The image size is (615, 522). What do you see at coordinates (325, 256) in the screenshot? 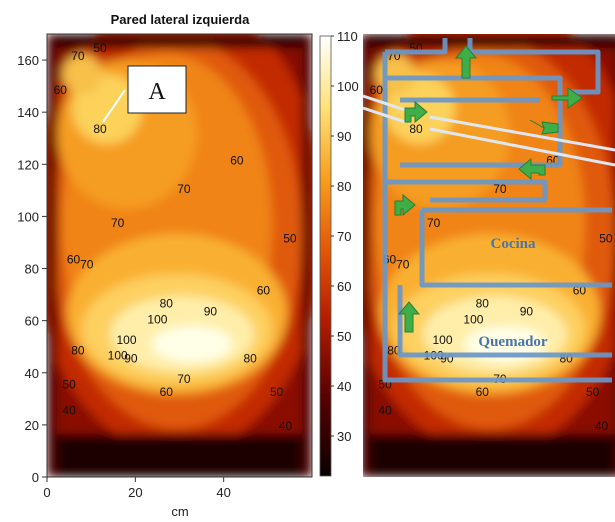
I see `colorbar` at bounding box center [325, 256].